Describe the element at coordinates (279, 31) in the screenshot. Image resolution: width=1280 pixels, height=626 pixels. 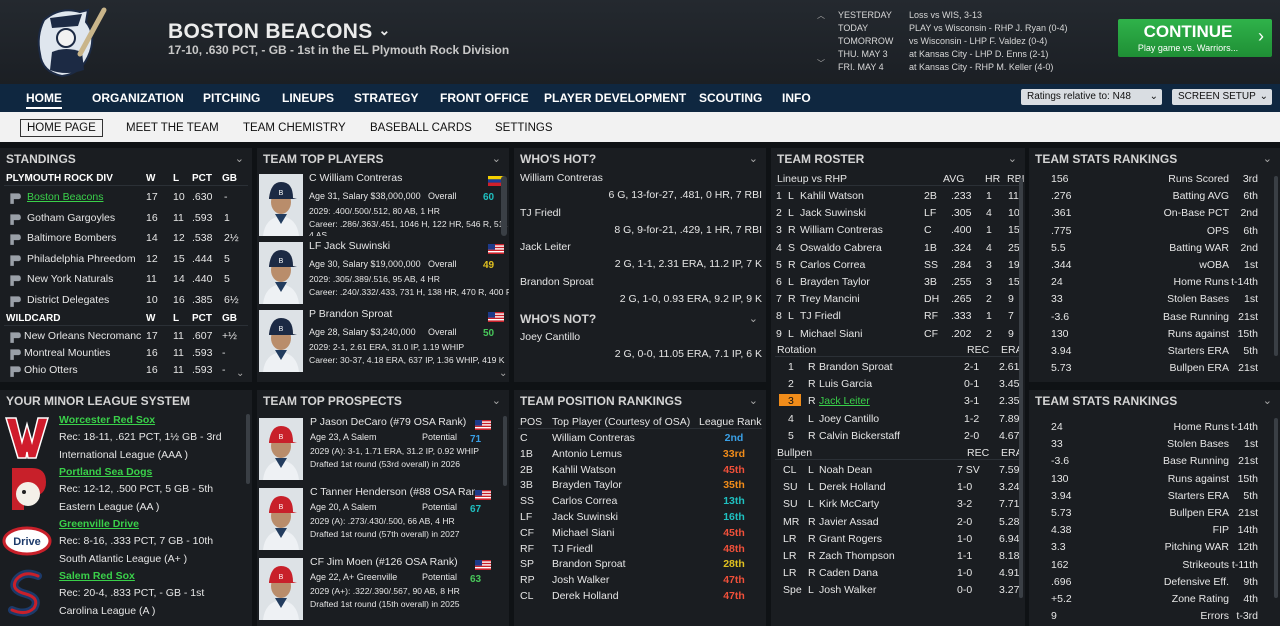
I see `team-name: BOSTON BEACONS ⌄` at that location.